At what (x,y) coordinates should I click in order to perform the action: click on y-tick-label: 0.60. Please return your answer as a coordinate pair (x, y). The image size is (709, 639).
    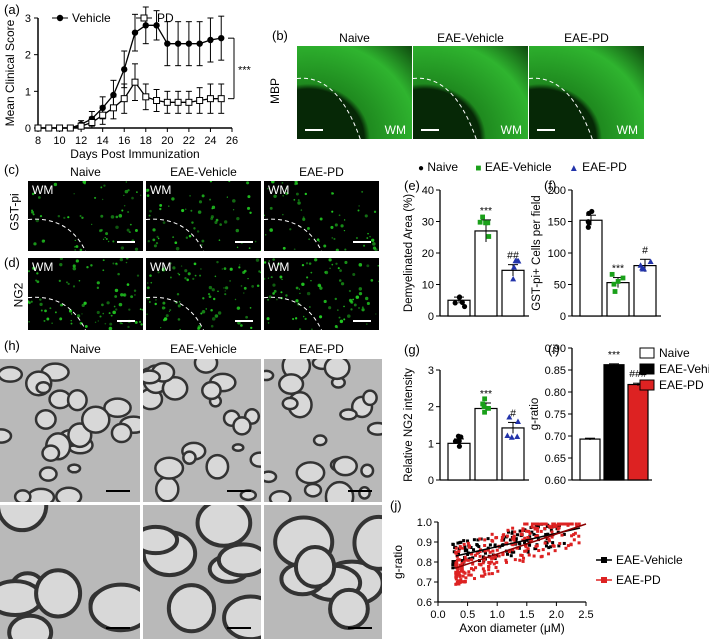
    Looking at the image, I should click on (555, 481).